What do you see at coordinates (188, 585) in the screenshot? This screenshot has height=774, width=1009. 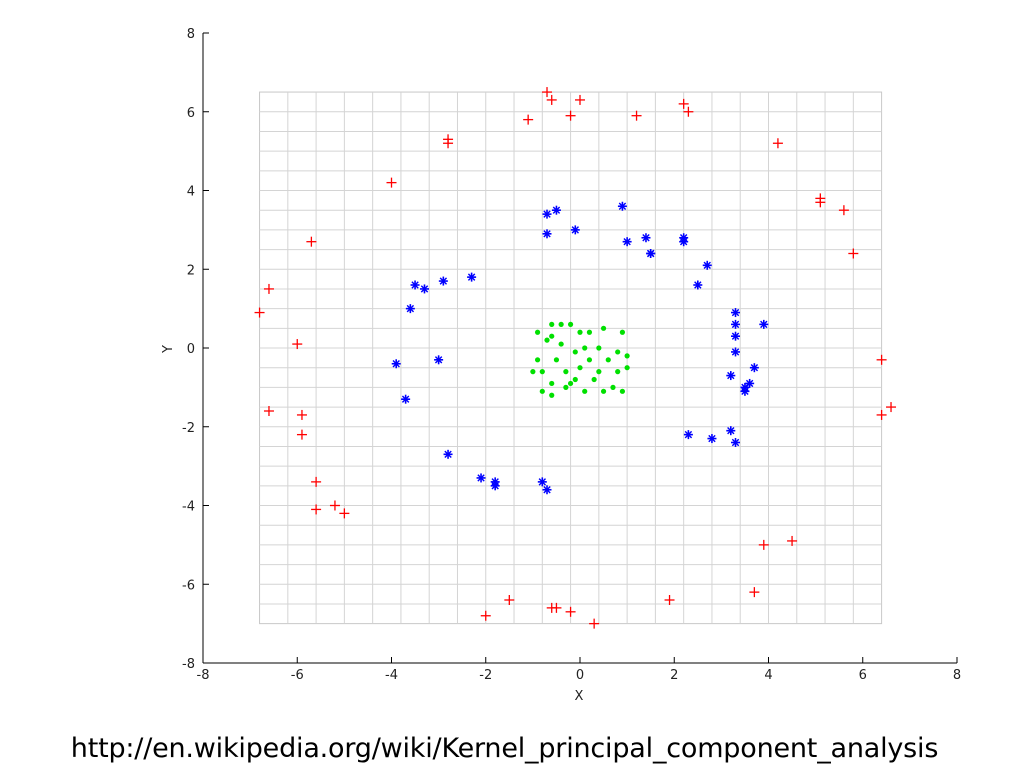 I see `y-tick-label: -6` at bounding box center [188, 585].